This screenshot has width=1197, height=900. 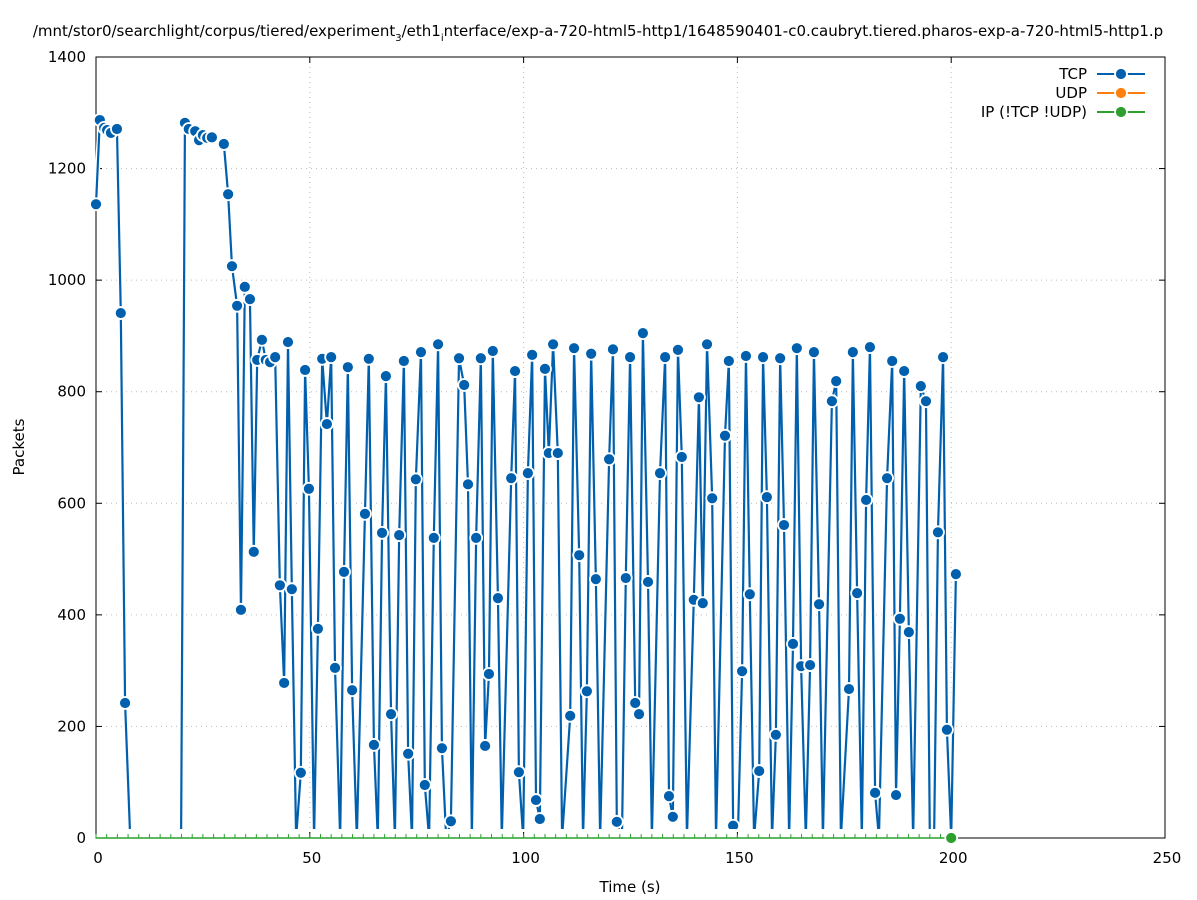 What do you see at coordinates (81, 838) in the screenshot?
I see `y-tick-label: 0` at bounding box center [81, 838].